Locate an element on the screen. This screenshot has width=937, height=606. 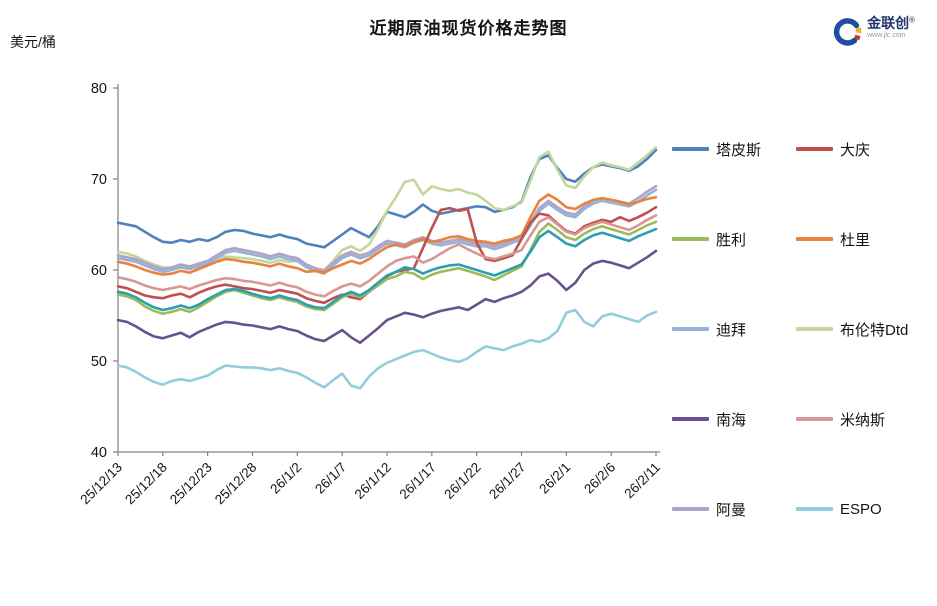
x-tick-label: 26/1/22 is located at coordinates (462, 481).